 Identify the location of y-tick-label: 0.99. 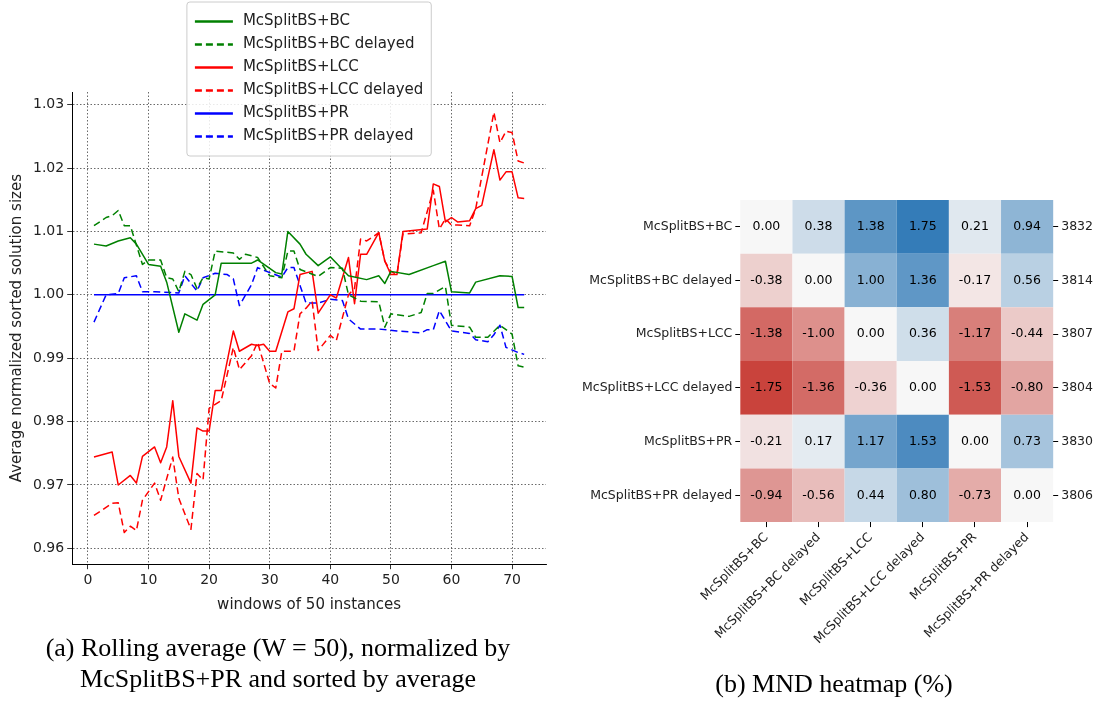
(49, 356).